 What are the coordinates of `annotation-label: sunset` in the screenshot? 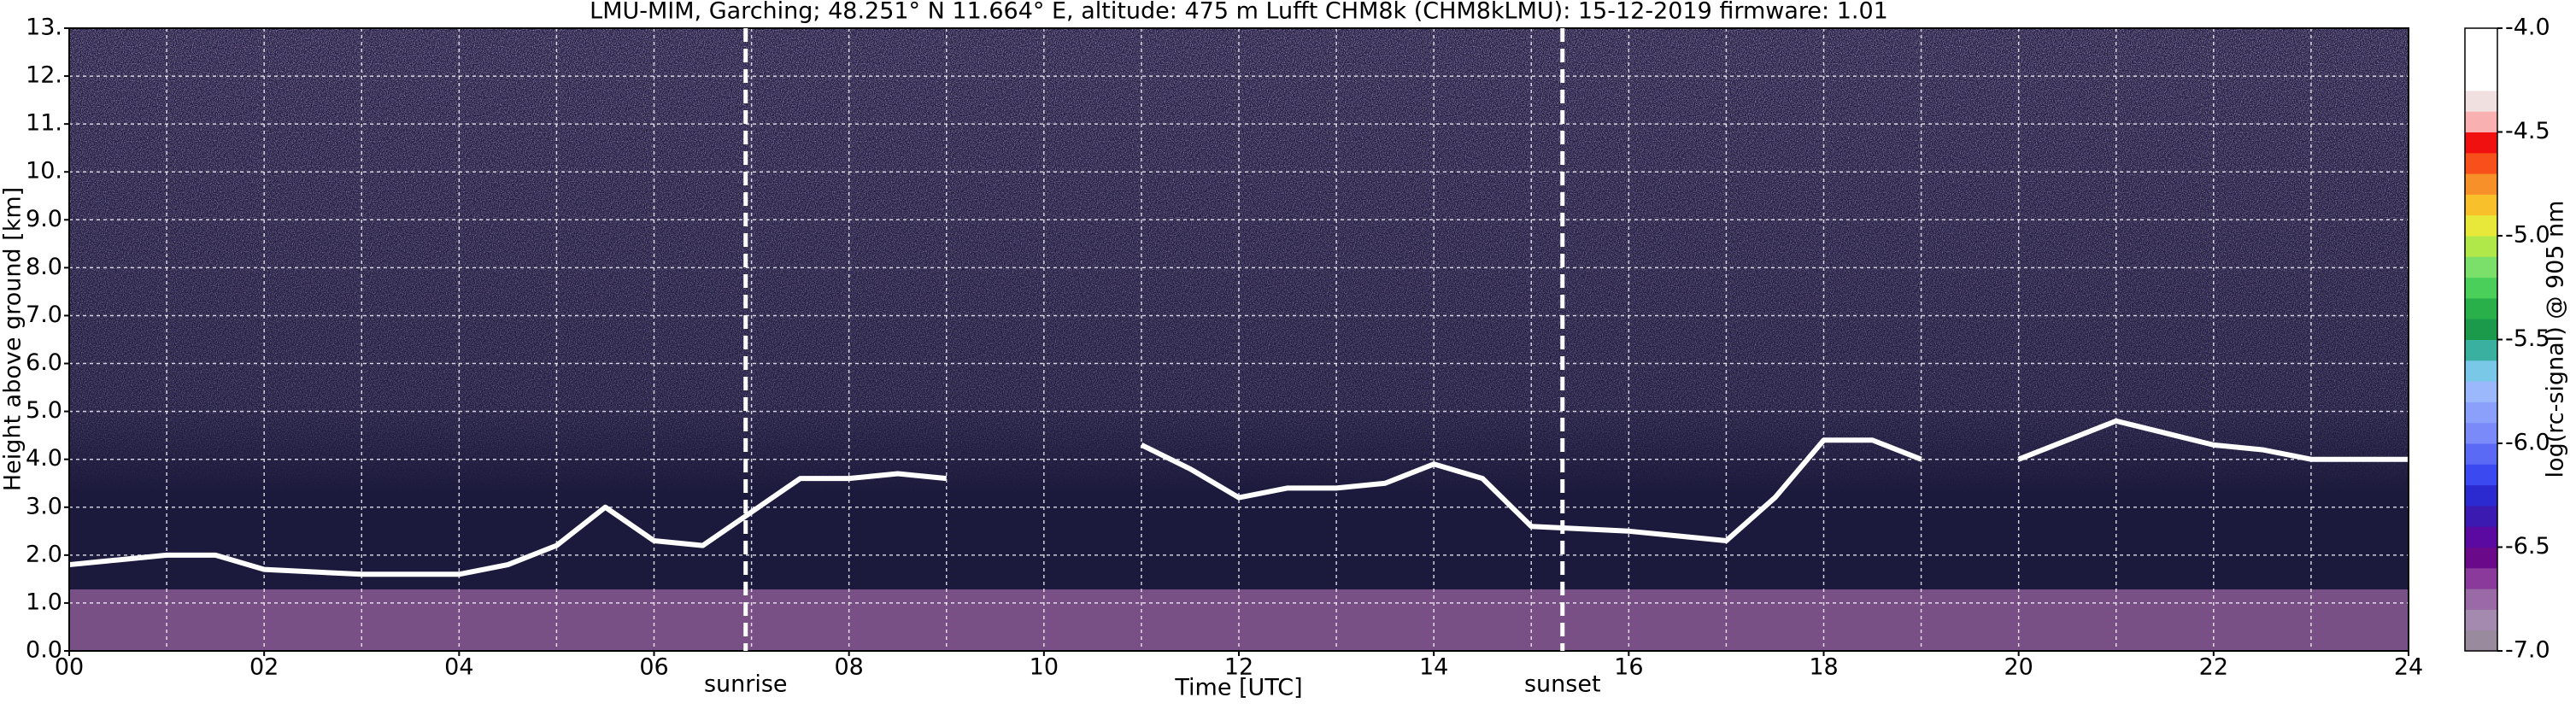 It's located at (1562, 685).